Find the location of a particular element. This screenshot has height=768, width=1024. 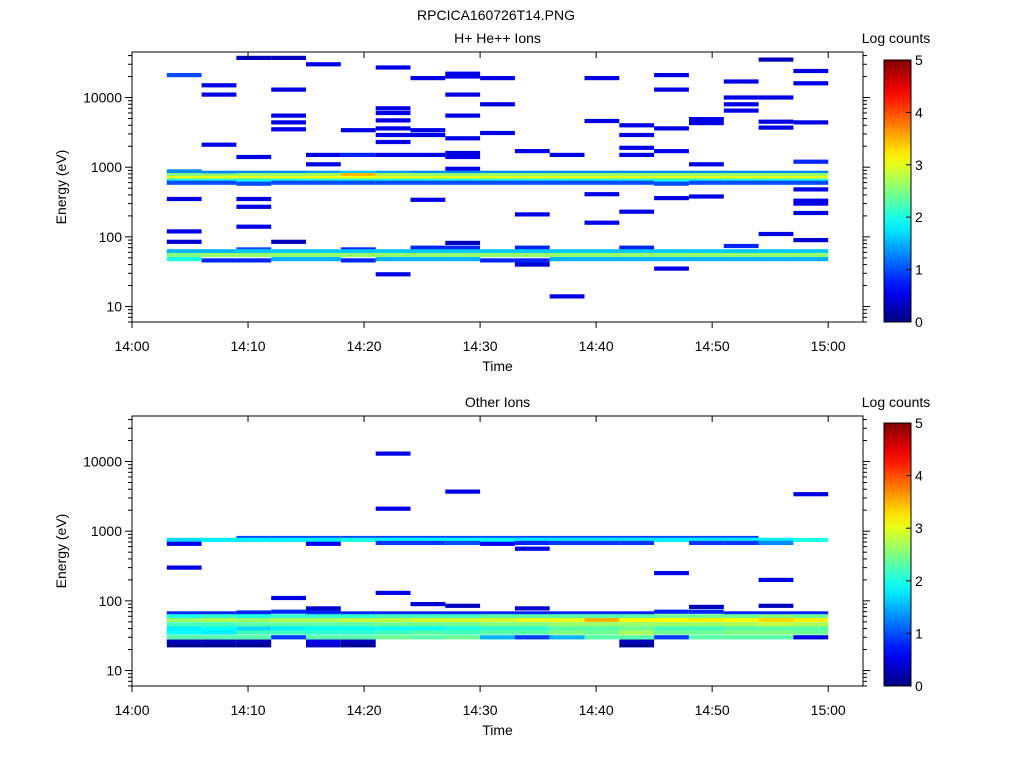

colorbar-tick-label: 5 is located at coordinates (919, 60).